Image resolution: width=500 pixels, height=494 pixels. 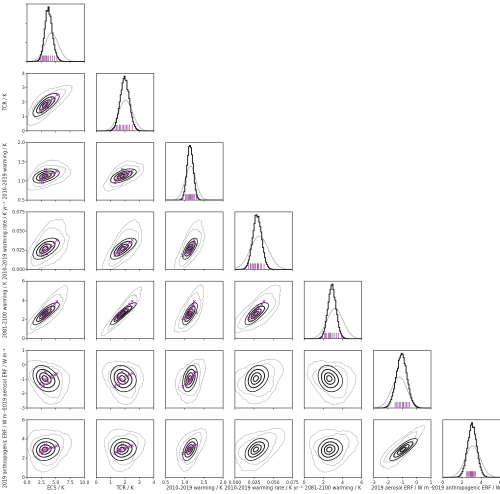 I want to click on x-tick-label: -1, so click(x=402, y=483).